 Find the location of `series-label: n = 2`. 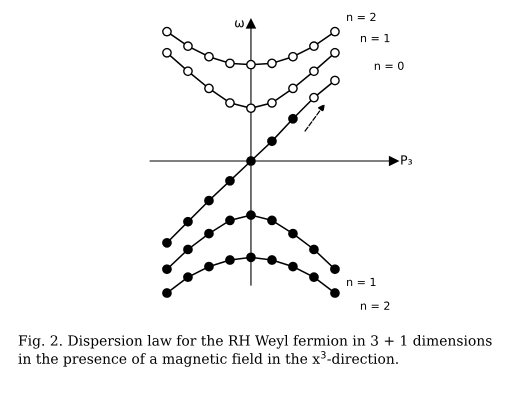

series-label: n = 2 is located at coordinates (361, 17).